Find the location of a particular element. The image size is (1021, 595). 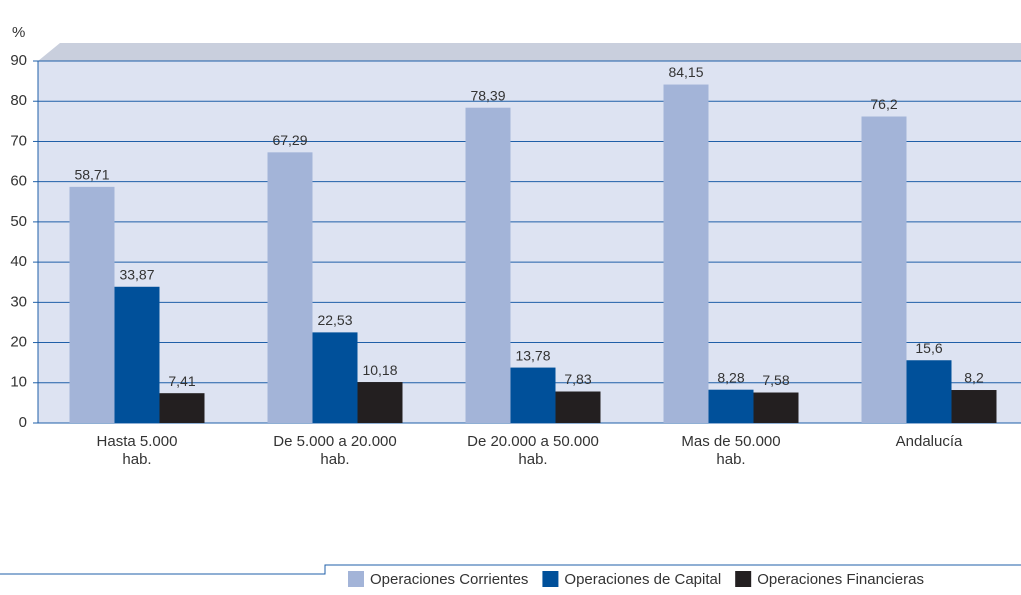

legend-label: Operaciones Corrientes is located at coordinates (449, 579).